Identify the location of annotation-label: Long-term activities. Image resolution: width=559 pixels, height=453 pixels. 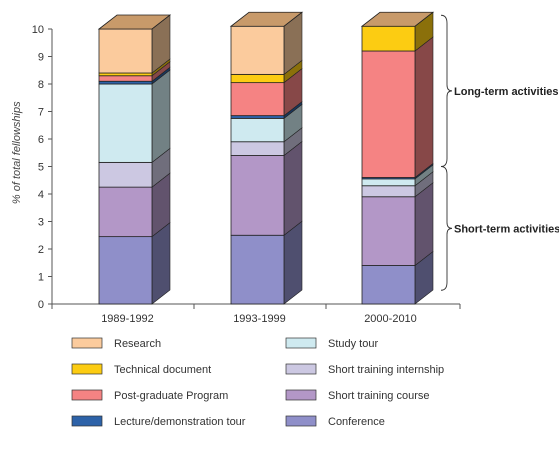
(506, 92).